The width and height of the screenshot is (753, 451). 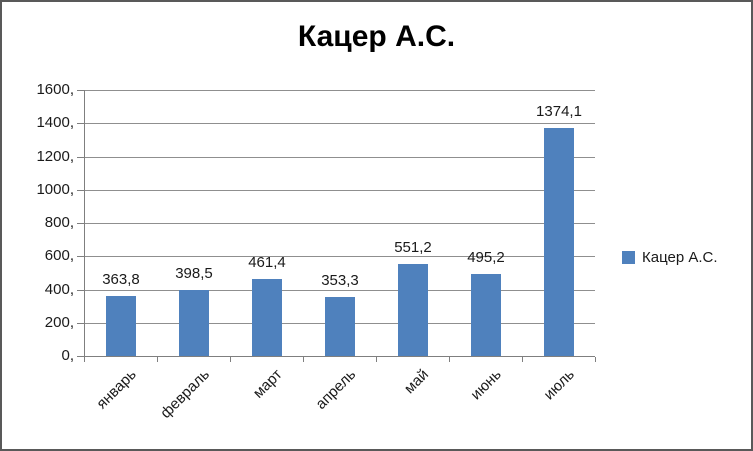 I want to click on legend: Кацер А.С., so click(x=670, y=257).